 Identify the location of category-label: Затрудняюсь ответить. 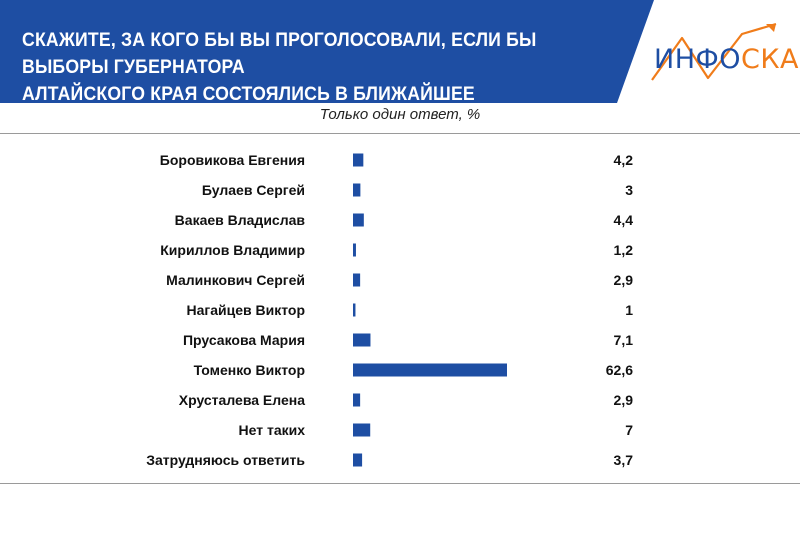
(225, 460).